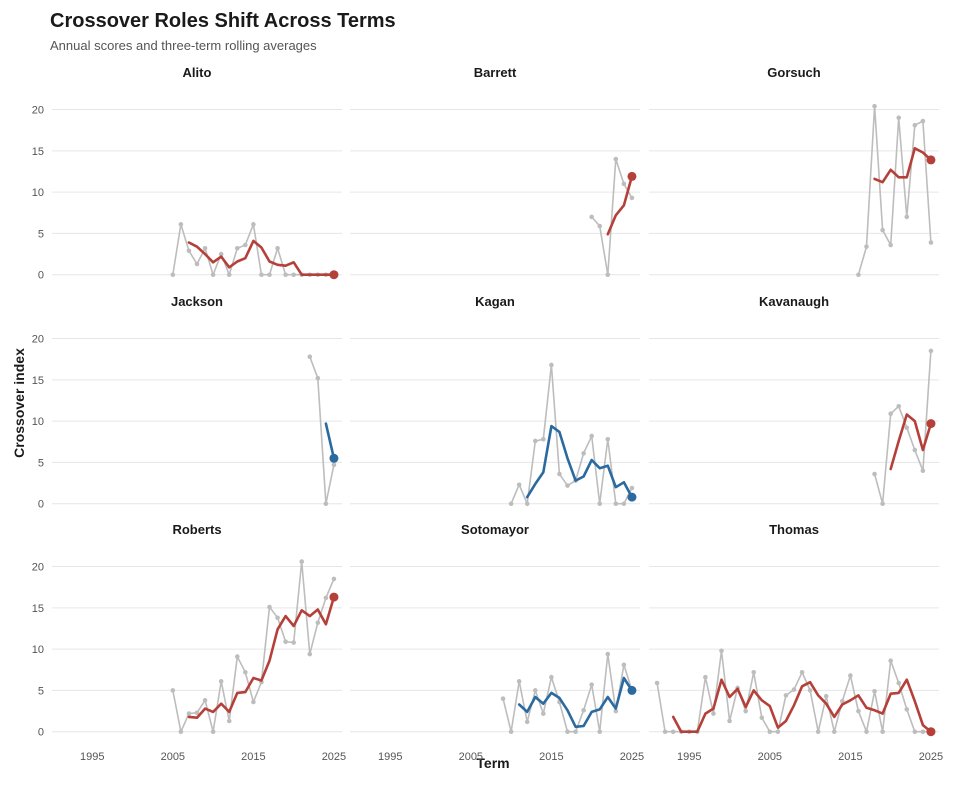 This screenshot has height=786, width=960. I want to click on y-tick-label: 10, so click(38, 650).